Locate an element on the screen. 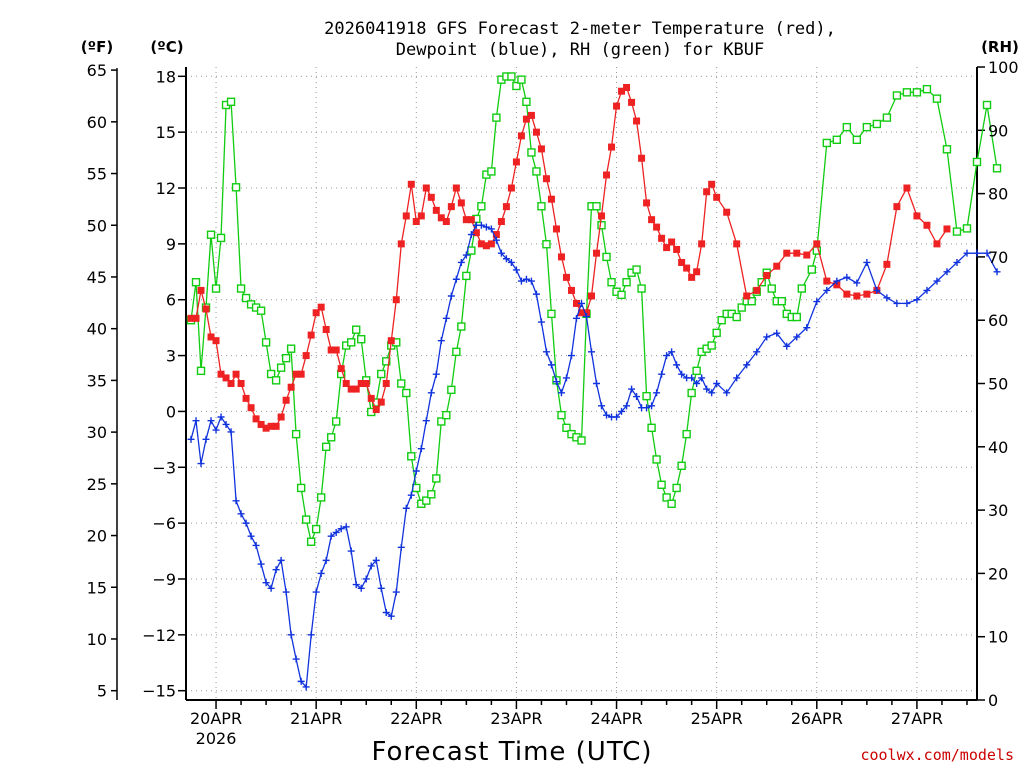 The width and height of the screenshot is (1024, 768). fahrenheit-tick-label: 10 is located at coordinates (97, 639).